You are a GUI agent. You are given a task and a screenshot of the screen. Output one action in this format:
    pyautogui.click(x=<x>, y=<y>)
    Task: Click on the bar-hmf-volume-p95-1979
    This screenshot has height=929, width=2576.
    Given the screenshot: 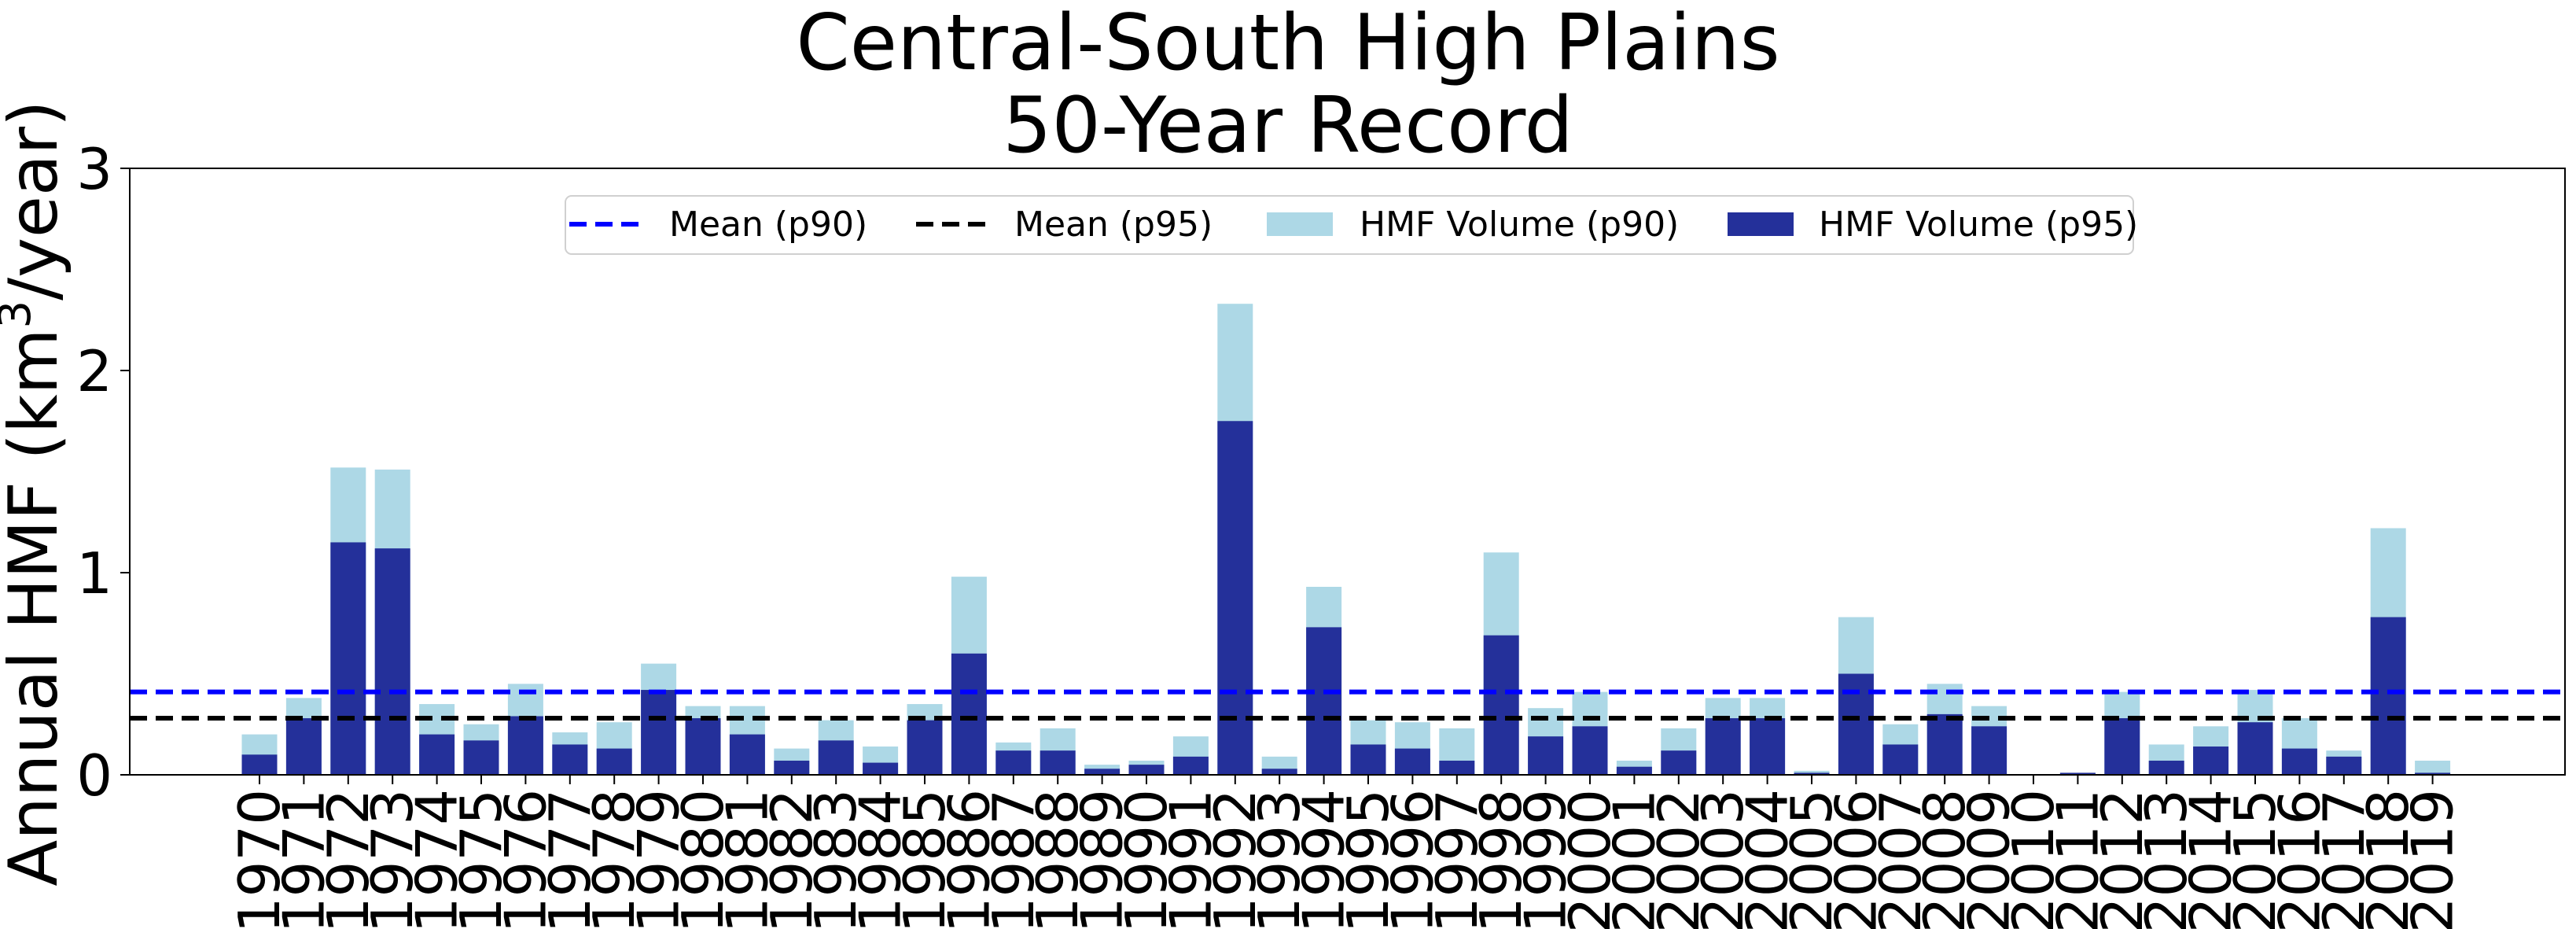 What is the action you would take?
    pyautogui.click(x=659, y=732)
    